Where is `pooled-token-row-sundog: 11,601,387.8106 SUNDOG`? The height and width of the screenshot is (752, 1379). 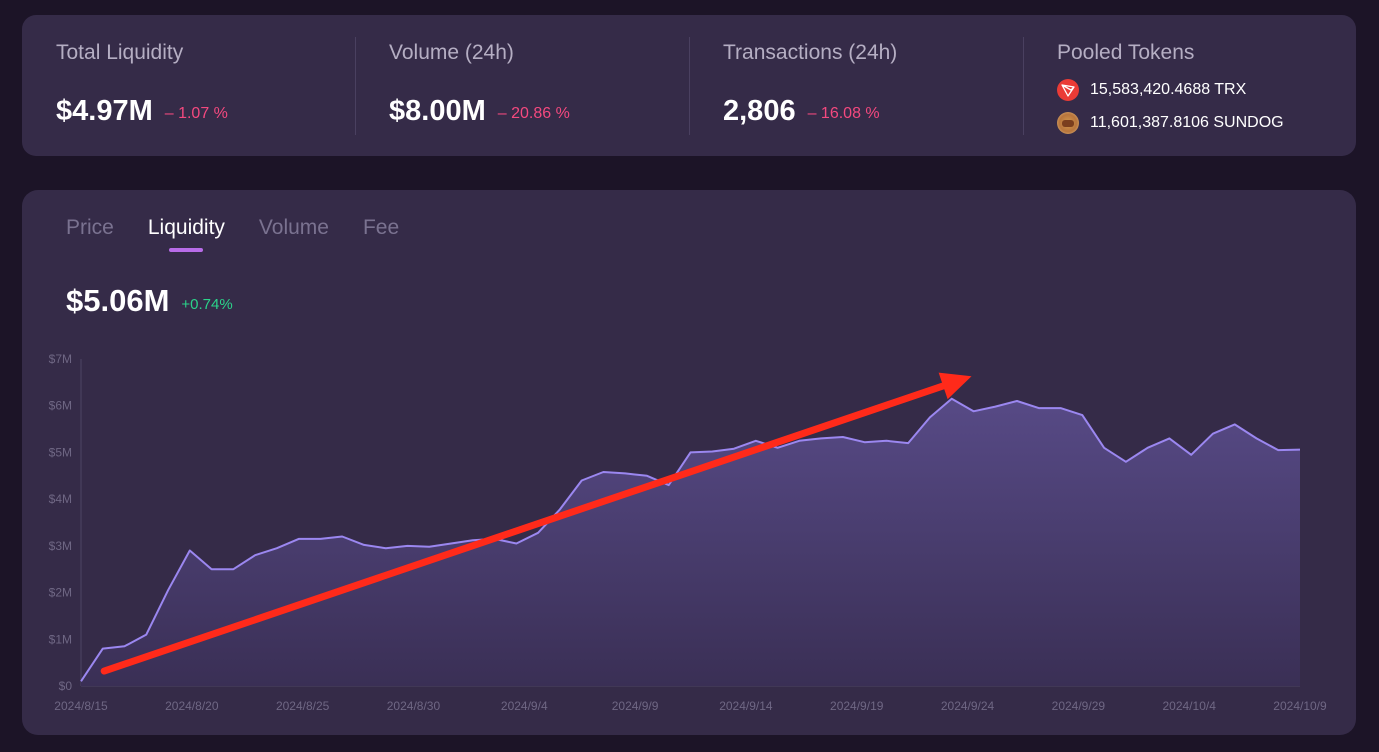 pooled-token-row-sundog: 11,601,387.8106 SUNDOG is located at coordinates (1170, 123).